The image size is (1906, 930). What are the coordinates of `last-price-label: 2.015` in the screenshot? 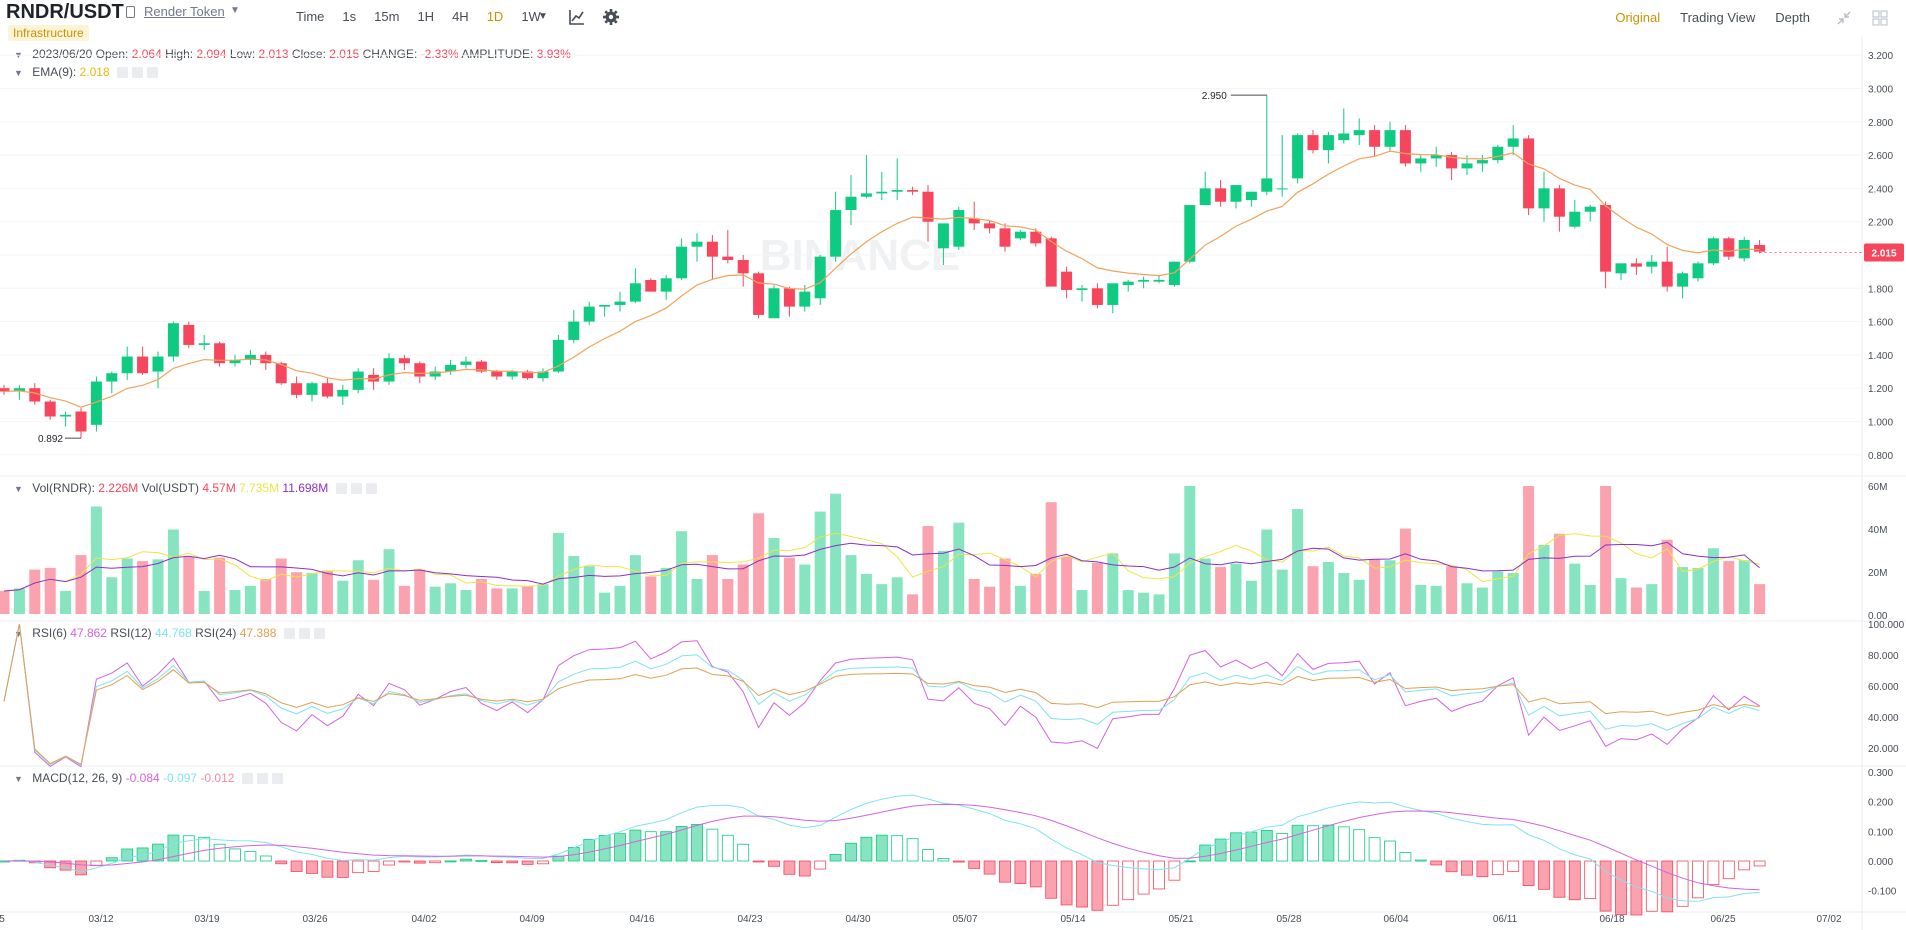 It's located at (1883, 254).